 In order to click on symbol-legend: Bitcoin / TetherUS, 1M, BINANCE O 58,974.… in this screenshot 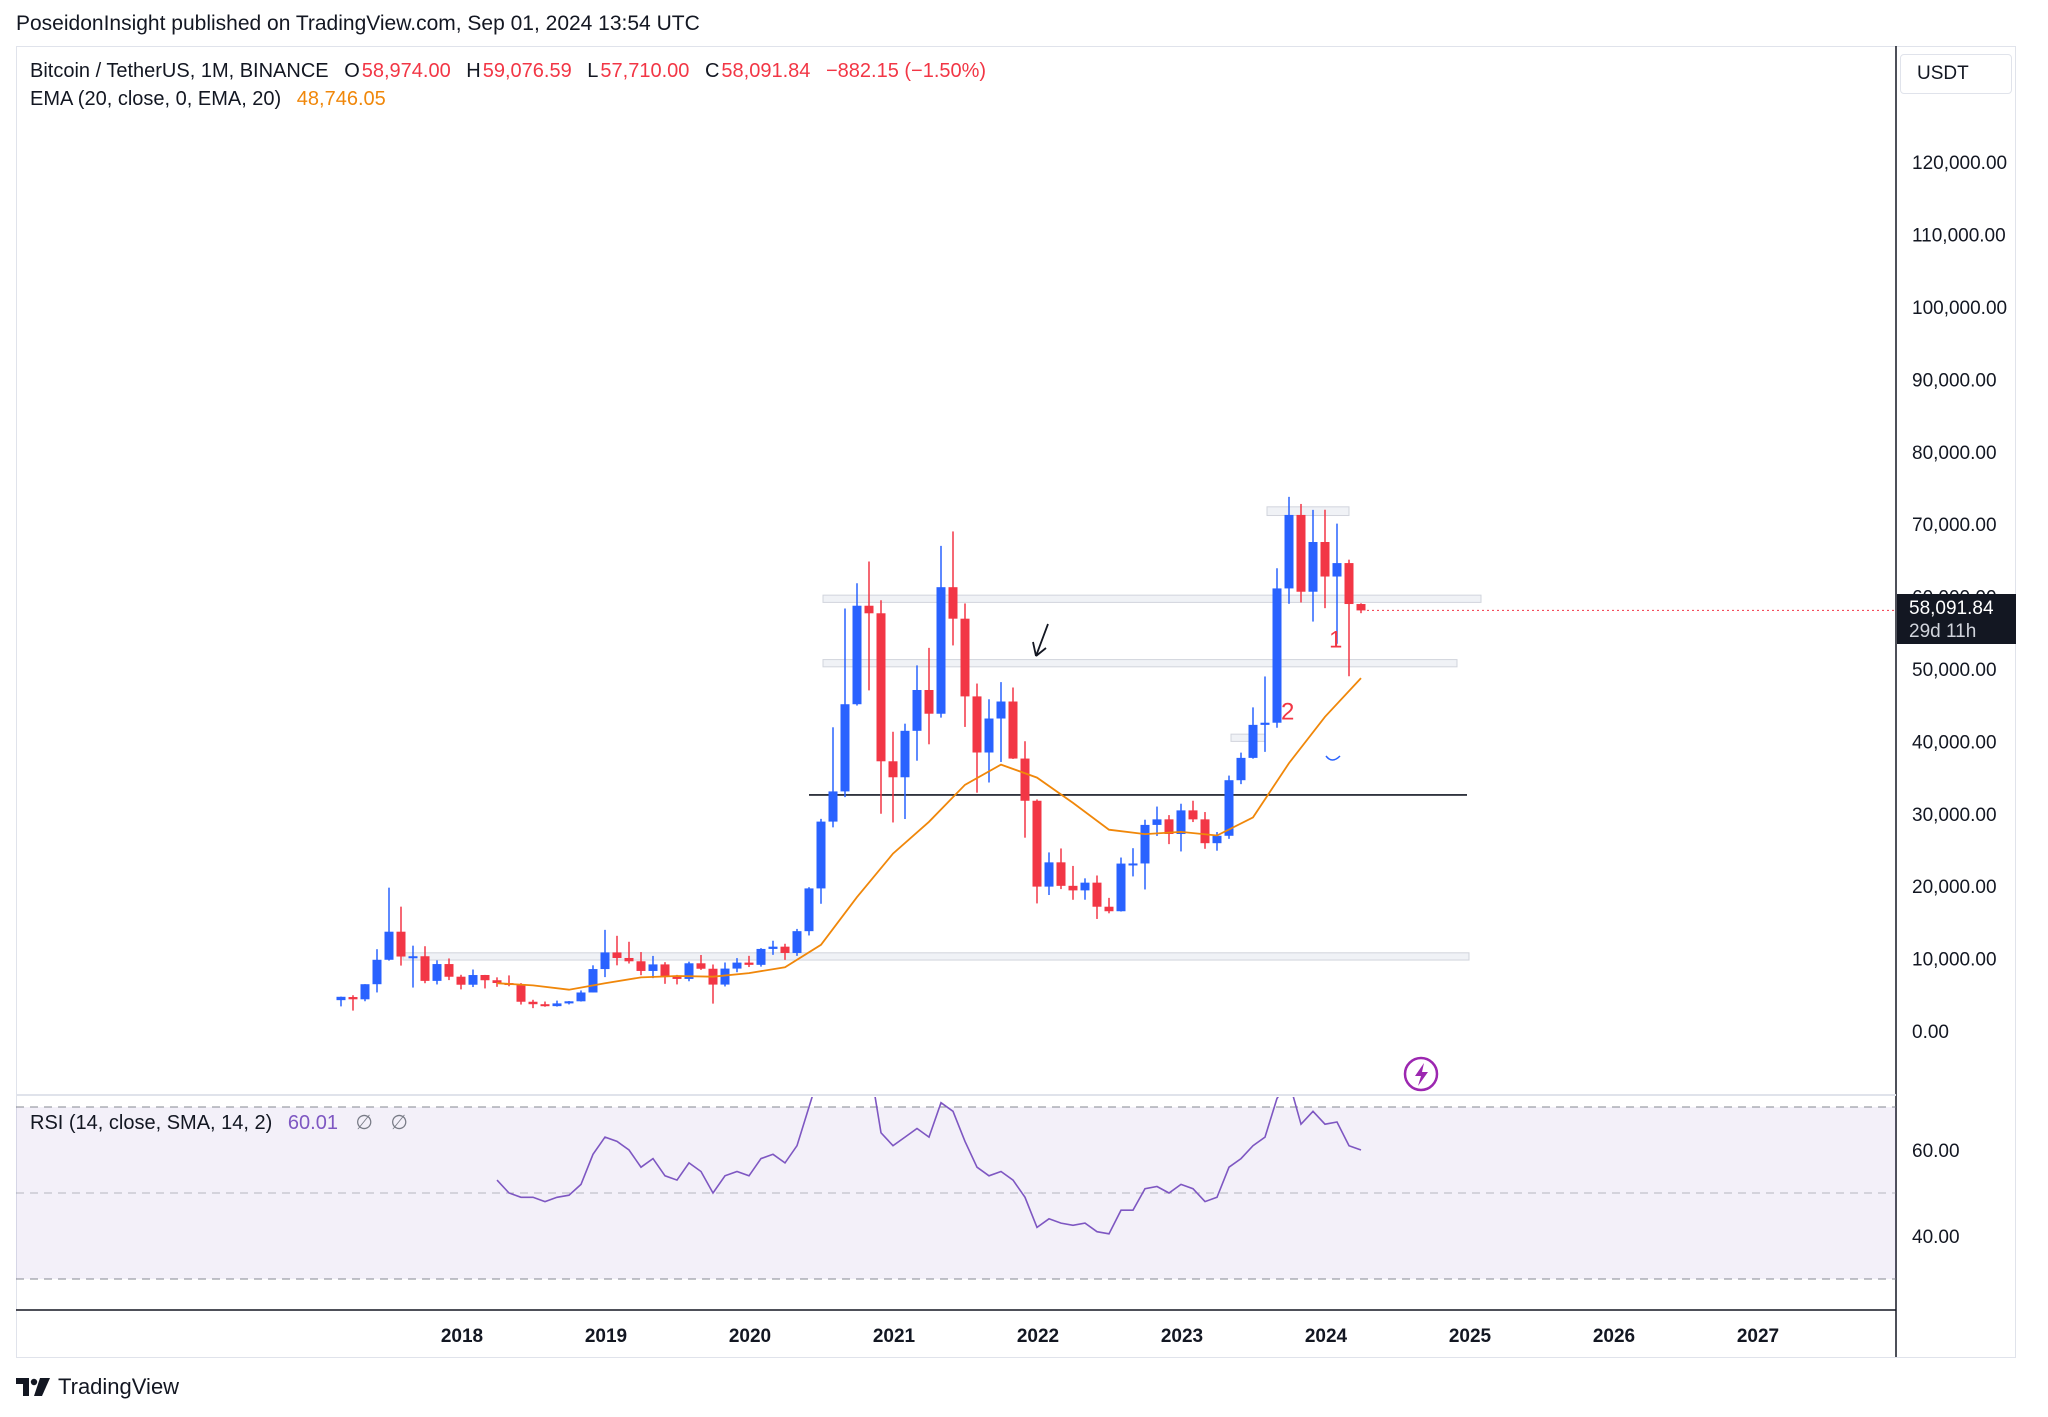, I will do `click(509, 71)`.